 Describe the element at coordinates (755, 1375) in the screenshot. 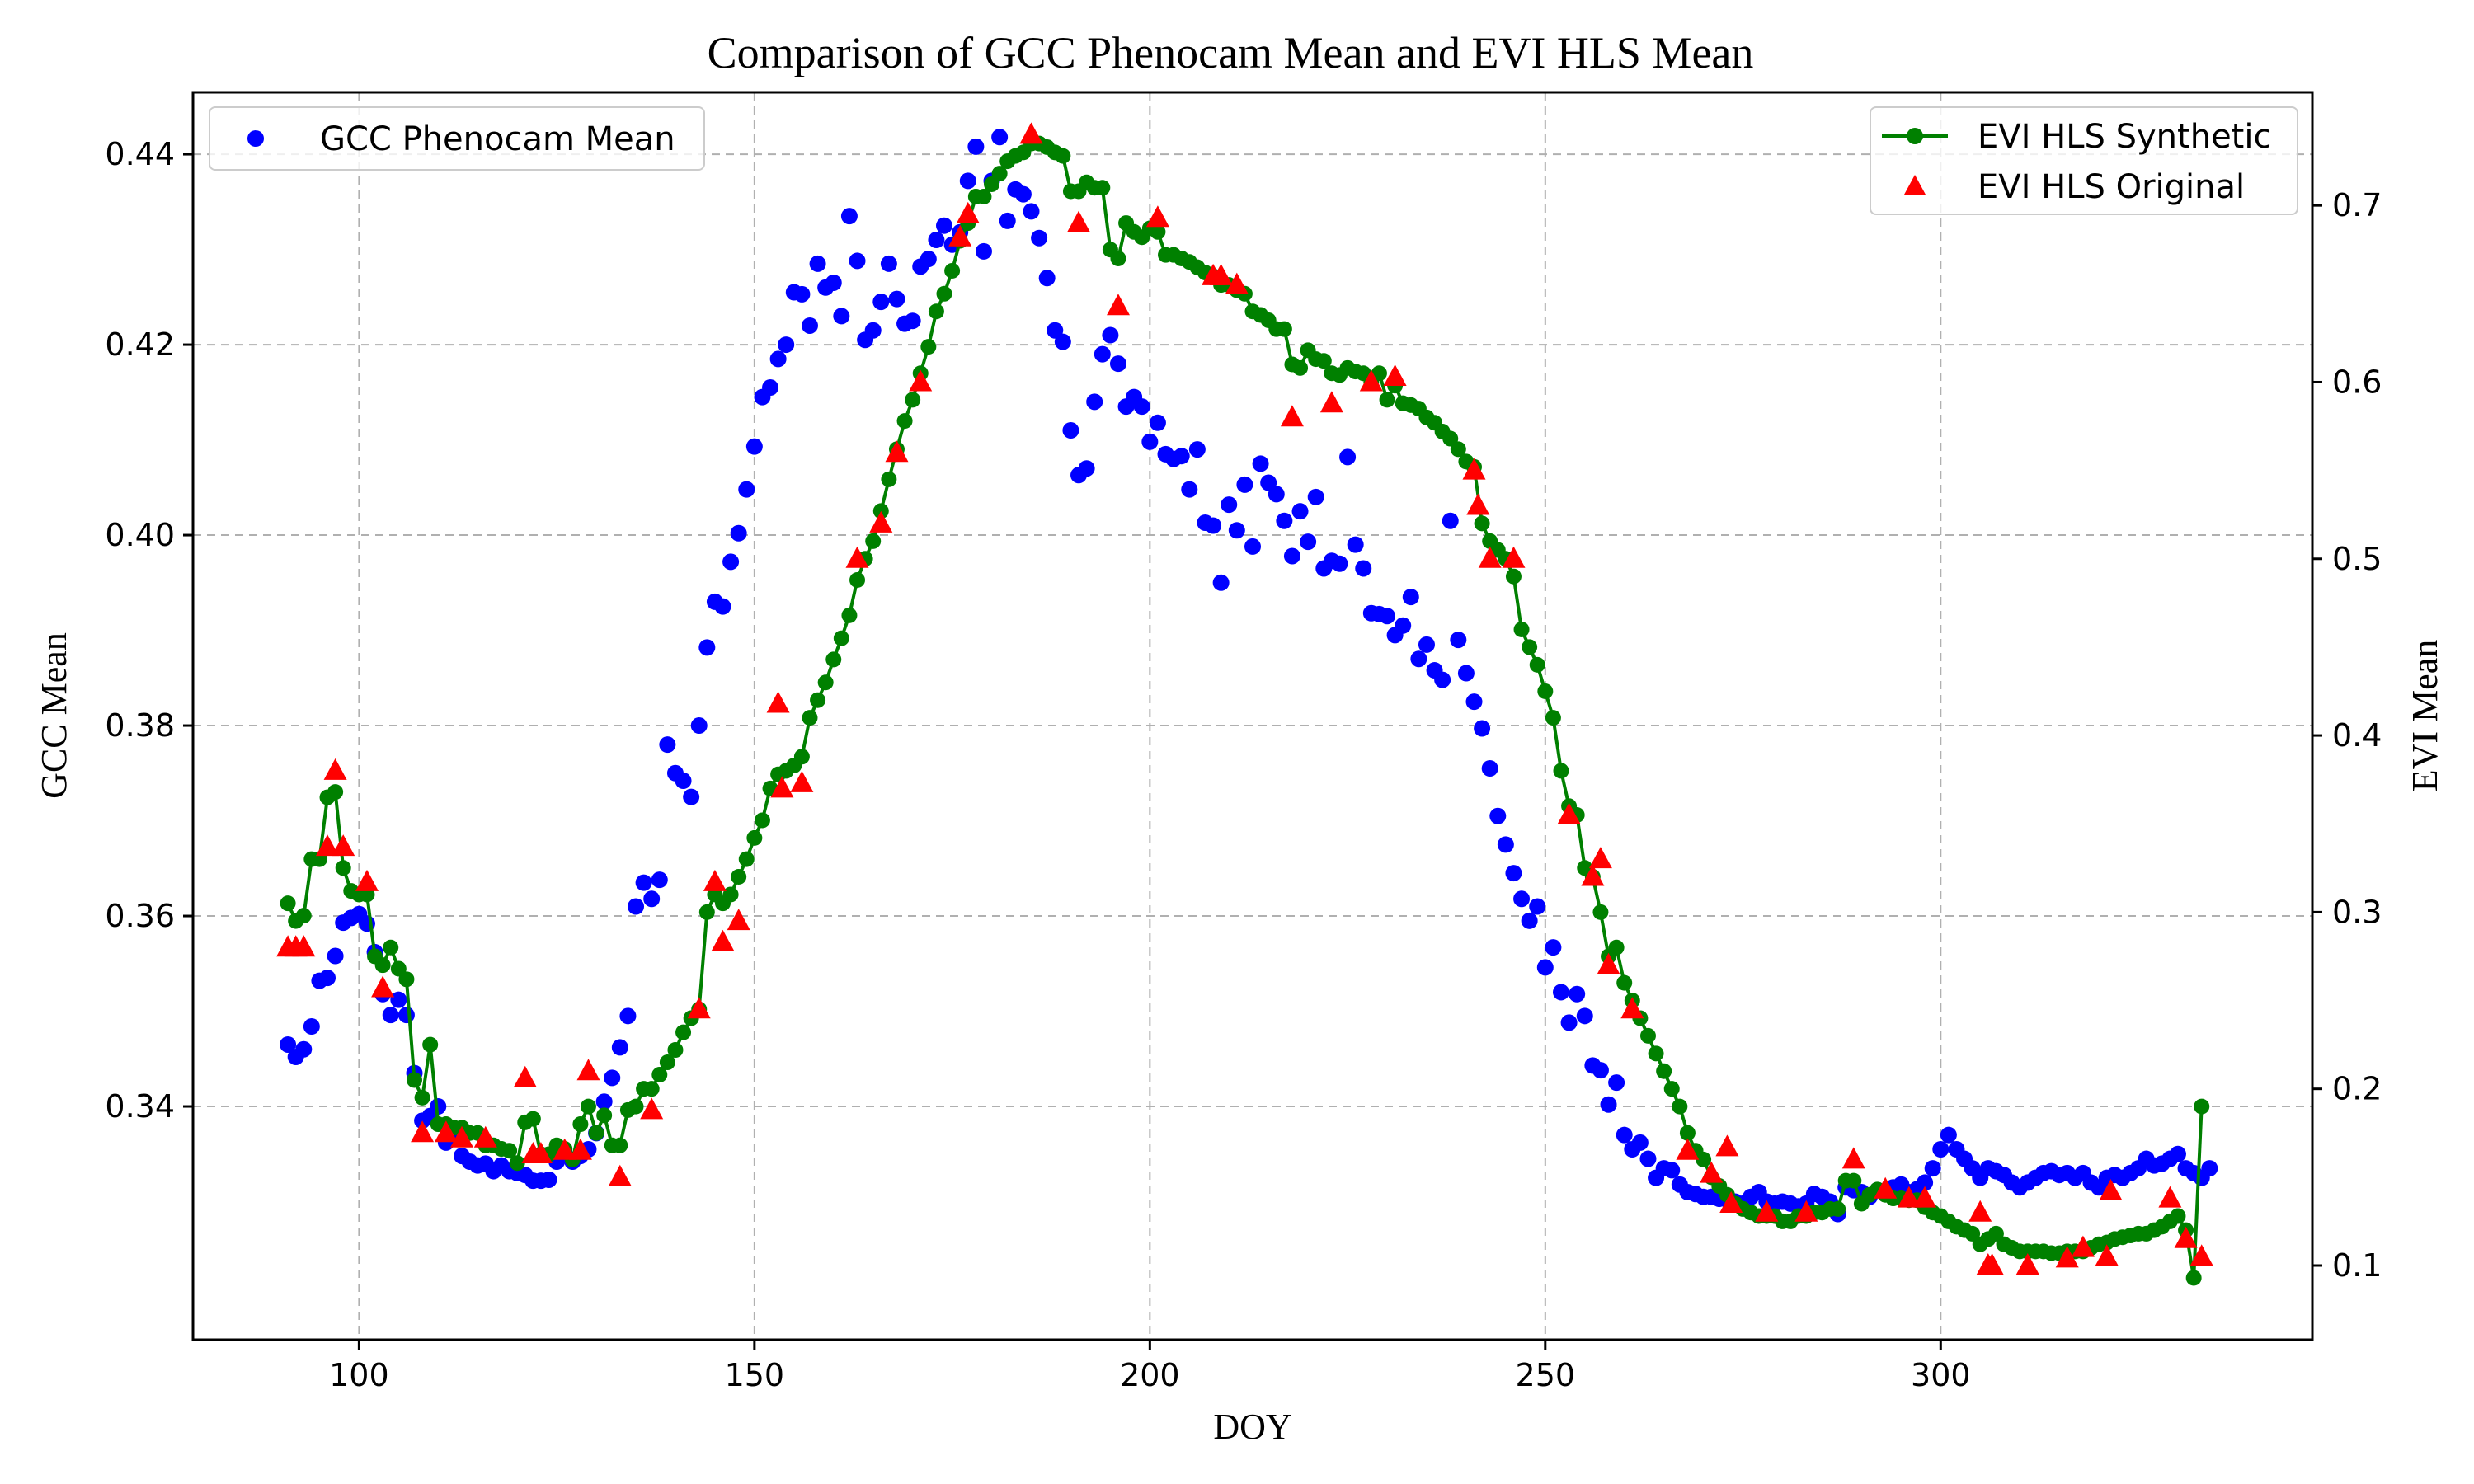

I see `x-tick-label: 150` at that location.